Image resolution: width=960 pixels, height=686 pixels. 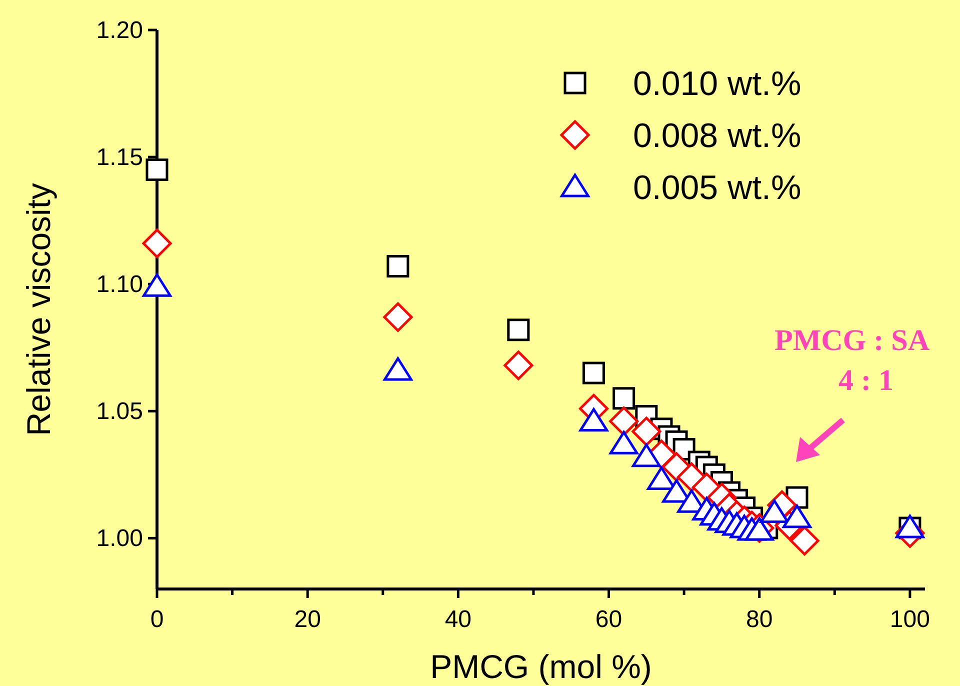 What do you see at coordinates (759, 619) in the screenshot?
I see `x-tick-label: 80` at bounding box center [759, 619].